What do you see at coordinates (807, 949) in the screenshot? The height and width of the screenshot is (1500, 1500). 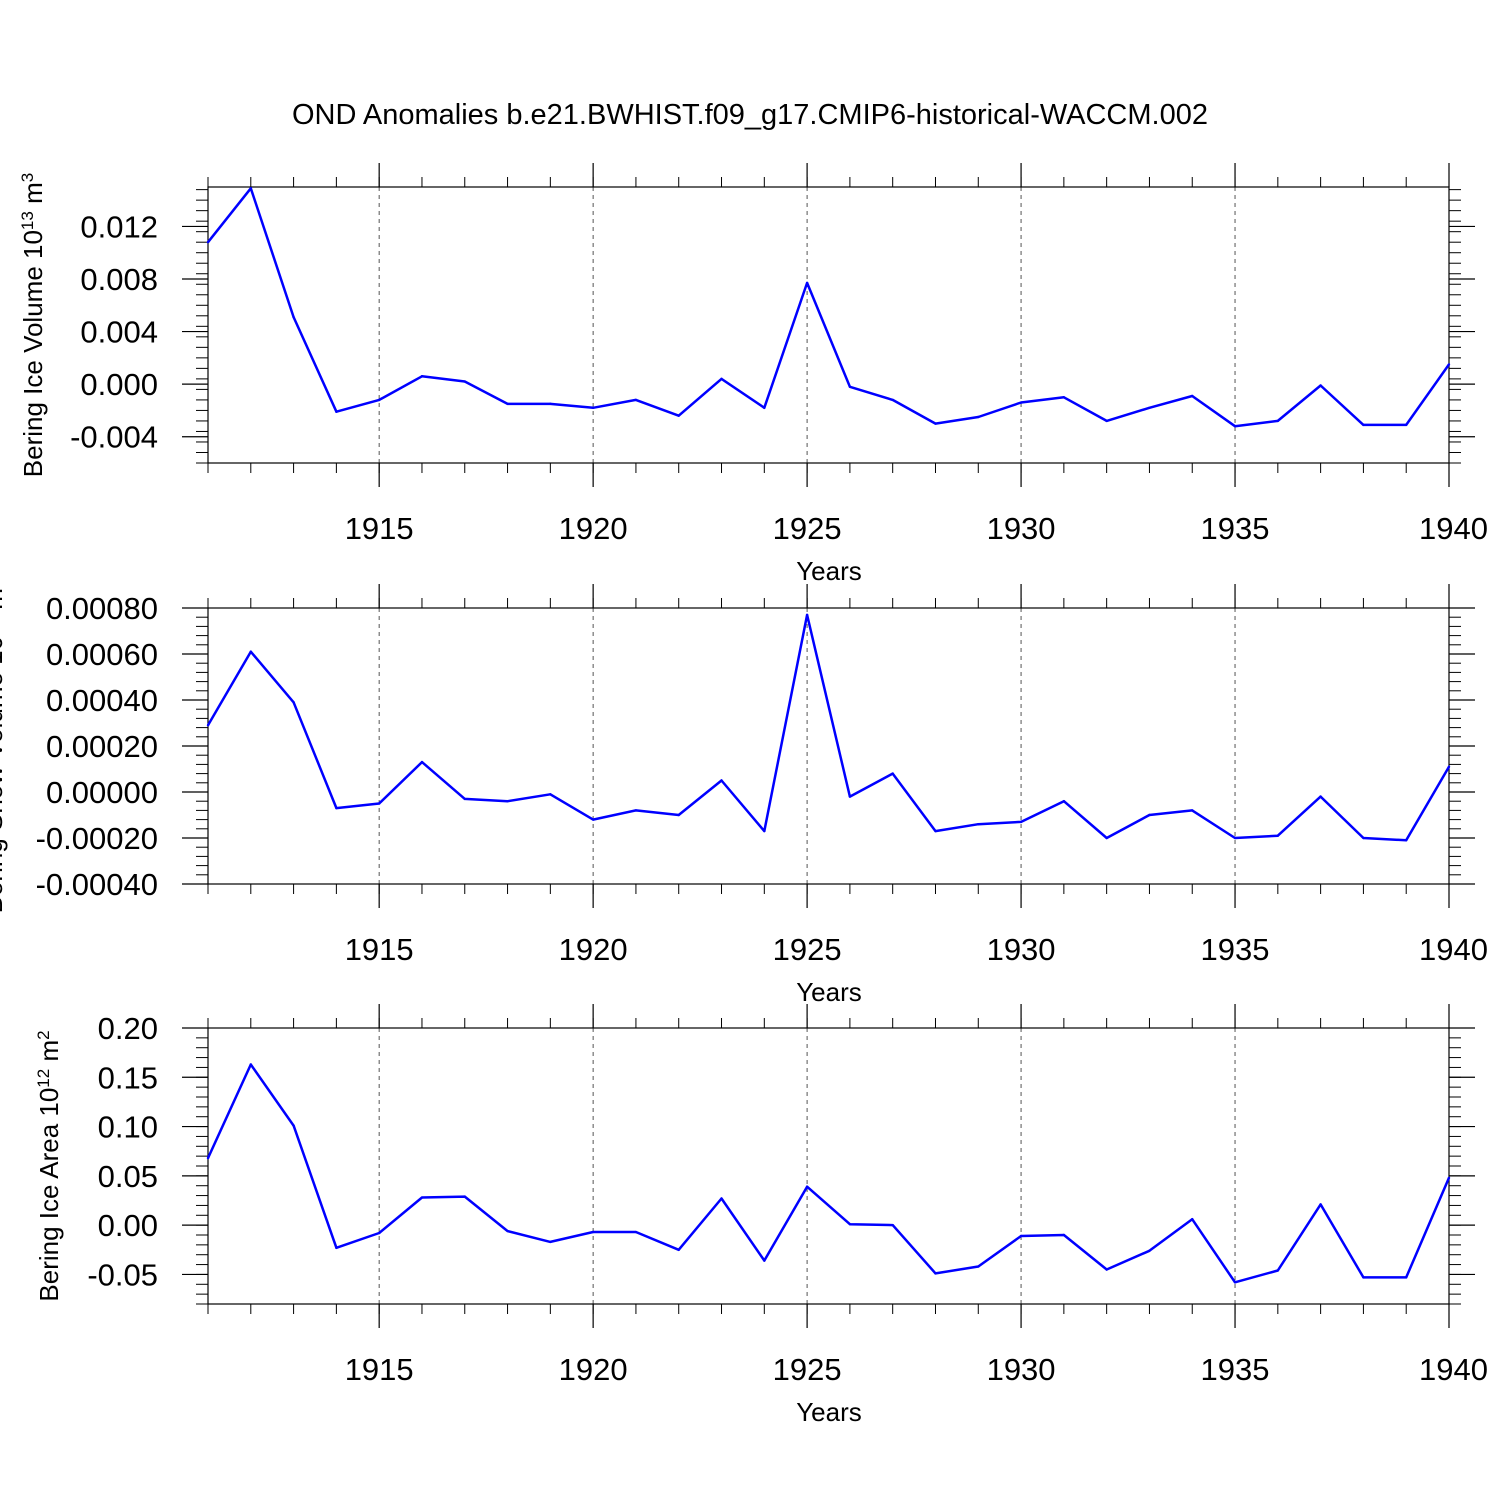 I see `x-tick-label: 1925` at bounding box center [807, 949].